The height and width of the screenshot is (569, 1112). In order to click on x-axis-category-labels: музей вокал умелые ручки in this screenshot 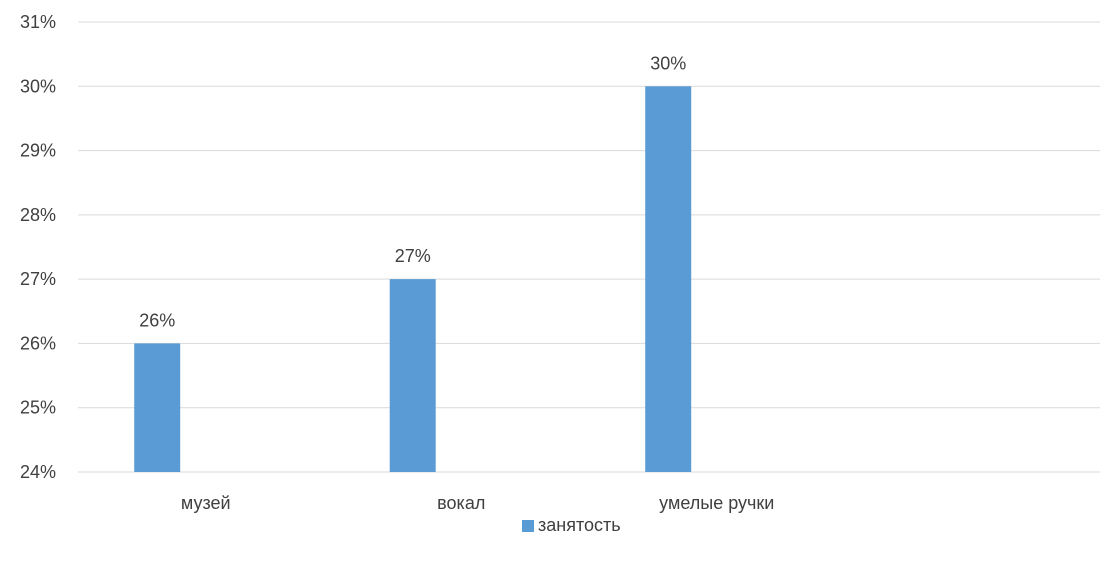, I will do `click(477, 503)`.